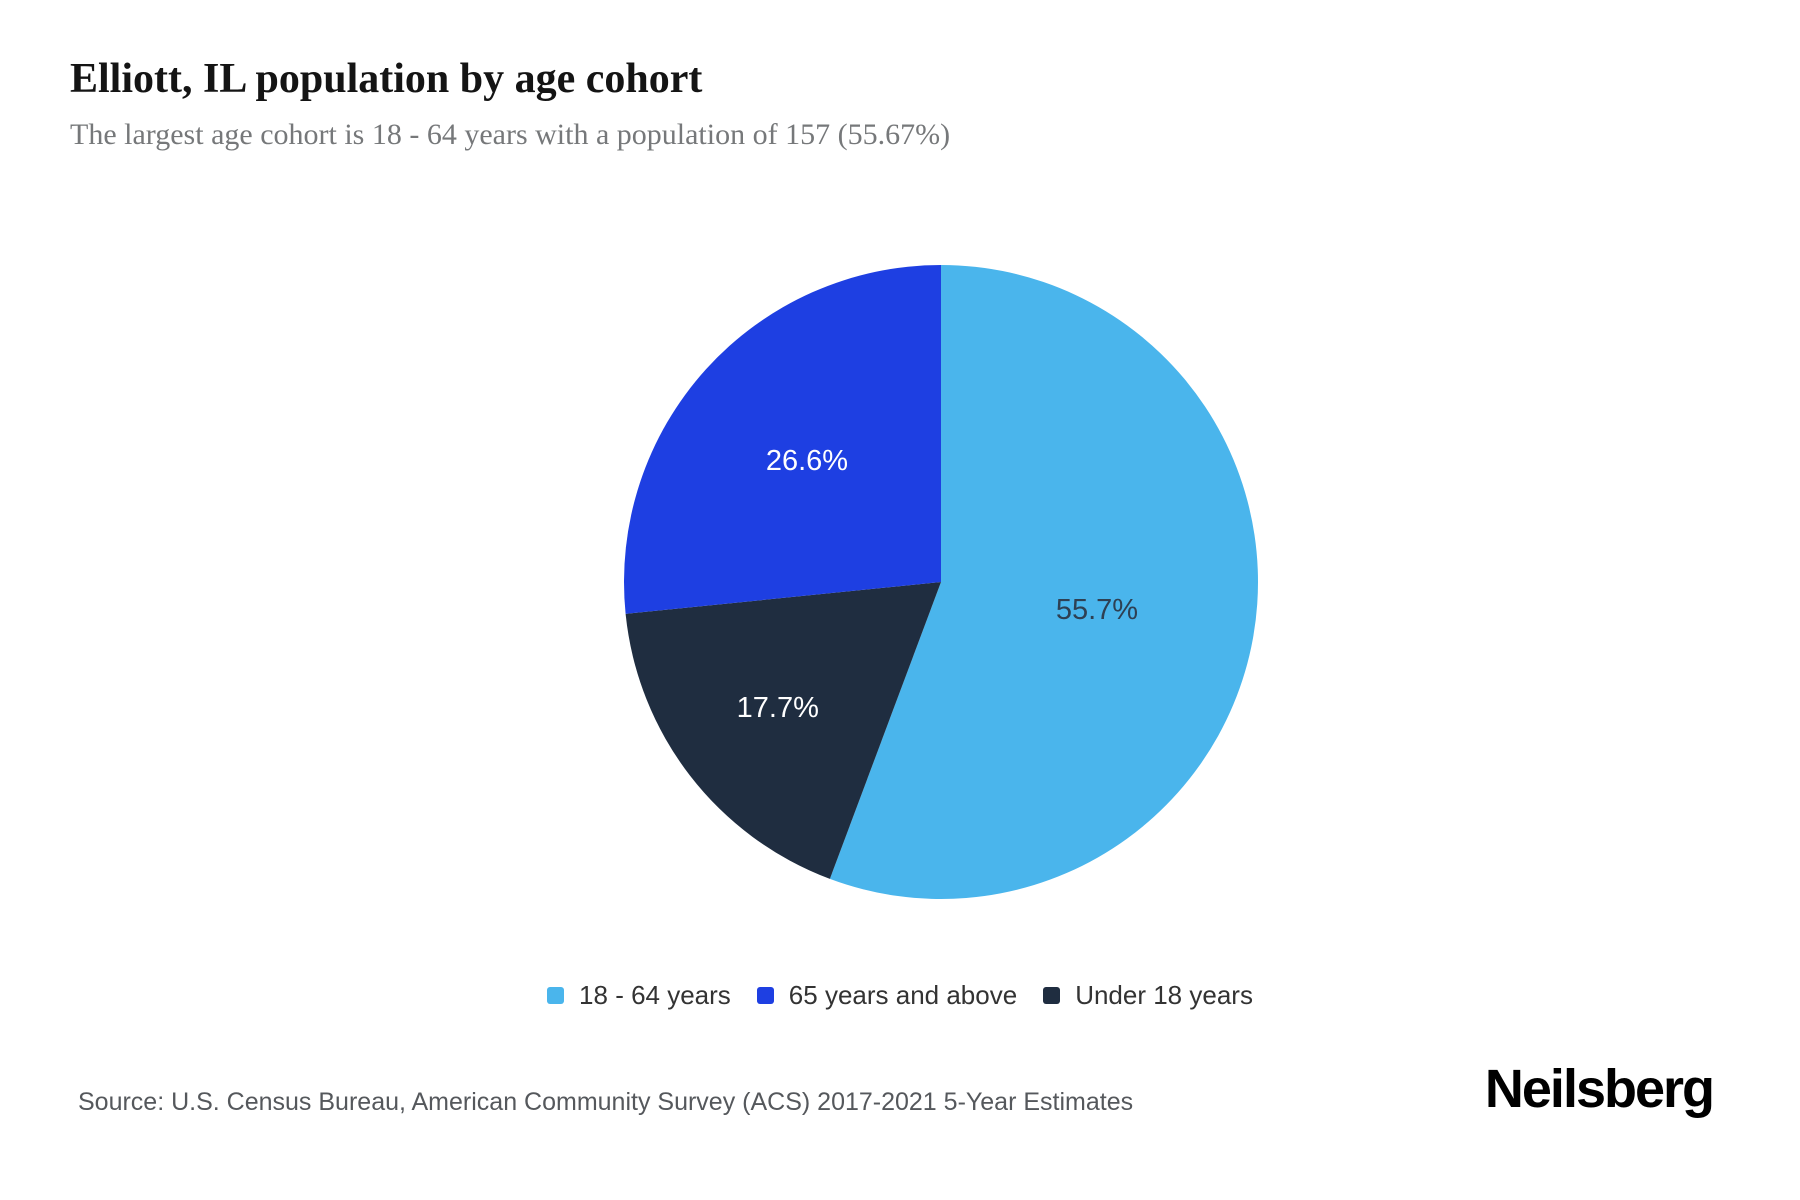  I want to click on legend-item-0: 18 - 64 years, so click(639, 995).